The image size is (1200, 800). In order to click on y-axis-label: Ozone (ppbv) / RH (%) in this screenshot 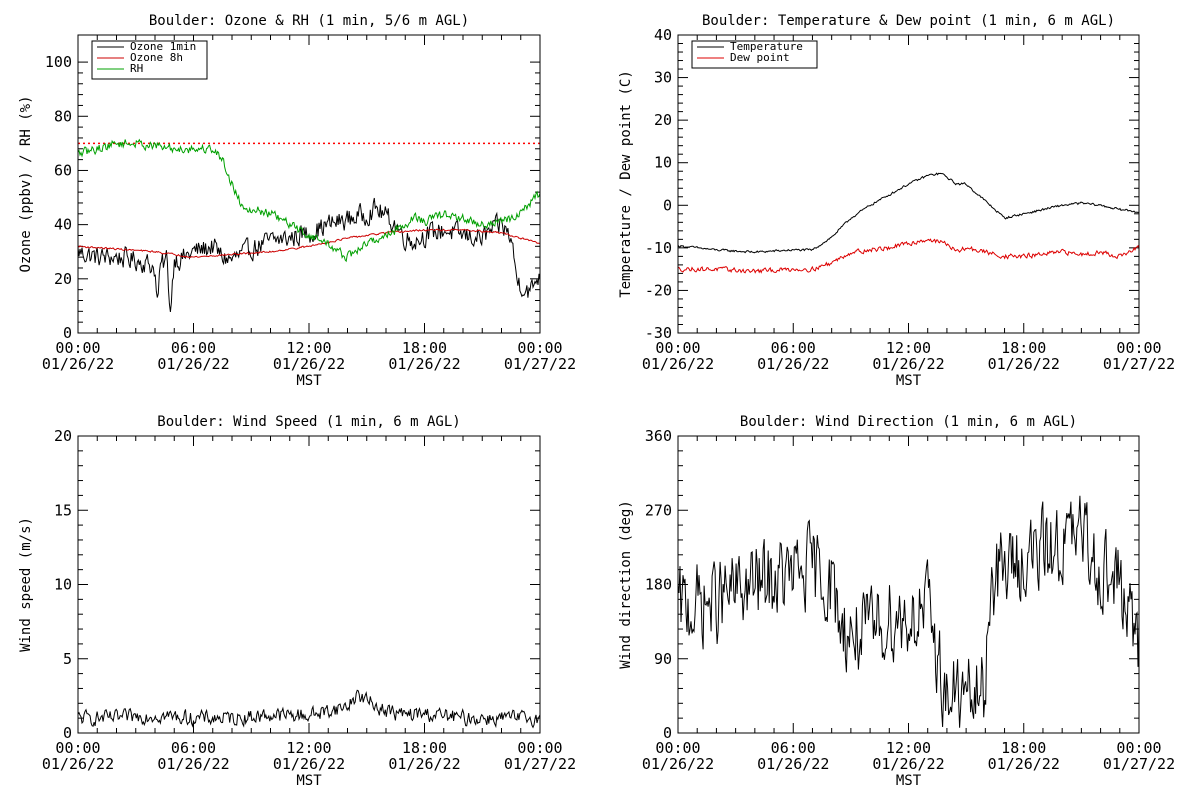, I will do `click(26, 183)`.